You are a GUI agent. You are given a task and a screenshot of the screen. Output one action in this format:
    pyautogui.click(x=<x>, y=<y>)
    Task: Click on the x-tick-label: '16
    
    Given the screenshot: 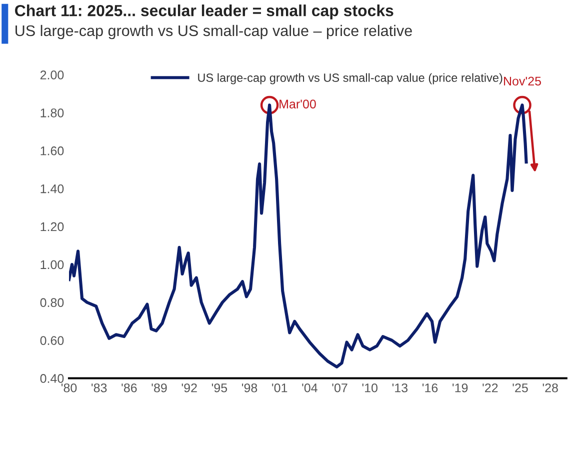 What is the action you would take?
    pyautogui.click(x=430, y=387)
    